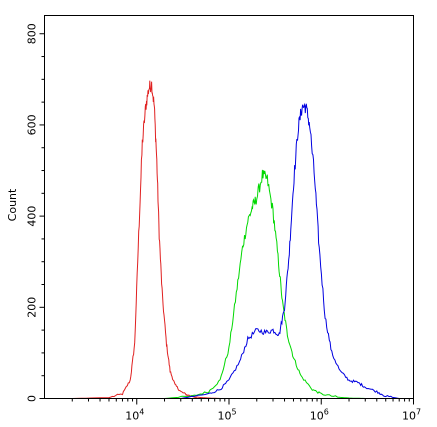 This screenshot has height=427, width=437. I want to click on x-tick-label-2: 10⁶, so click(319, 415).